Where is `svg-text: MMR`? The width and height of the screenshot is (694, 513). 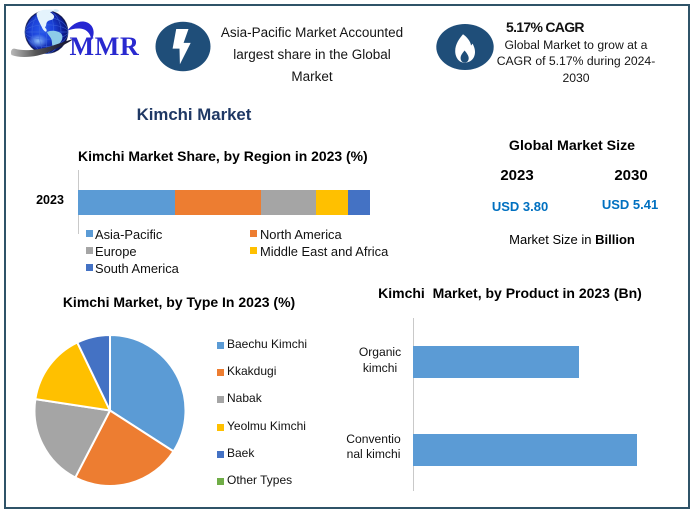 svg-text: MMR is located at coordinates (105, 46).